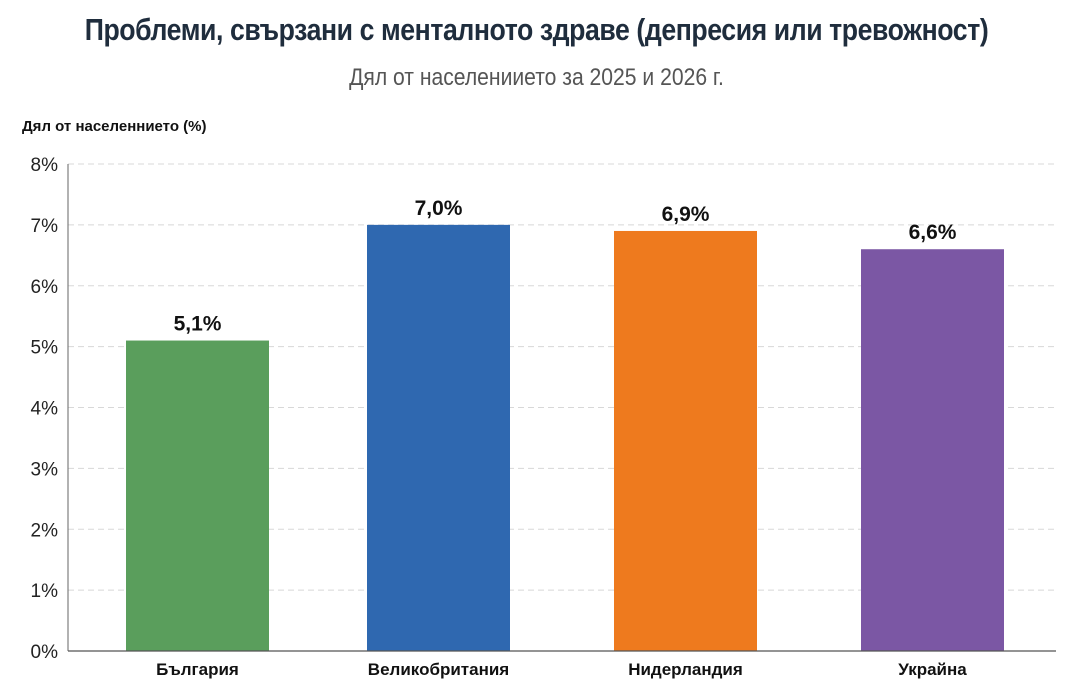 The height and width of the screenshot is (692, 1073). What do you see at coordinates (45, 226) in the screenshot?
I see `y-tick-label: 7%` at bounding box center [45, 226].